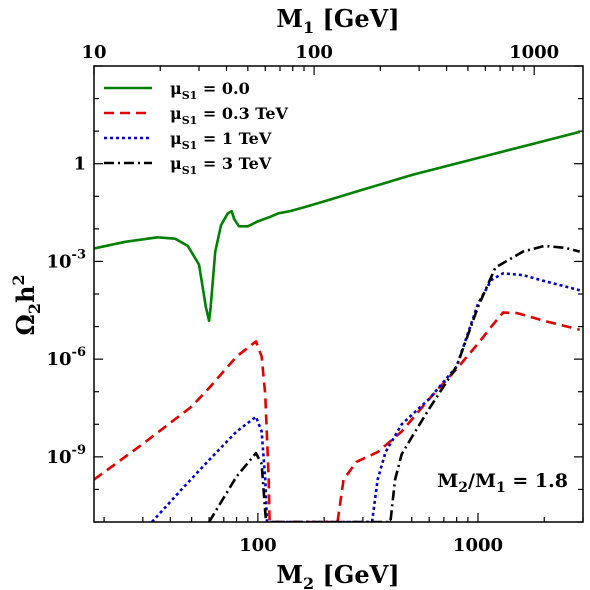 This screenshot has width=590, height=590. Describe the element at coordinates (502, 483) in the screenshot. I see `ratio-annotation: M2/M1 = 1.8` at that location.